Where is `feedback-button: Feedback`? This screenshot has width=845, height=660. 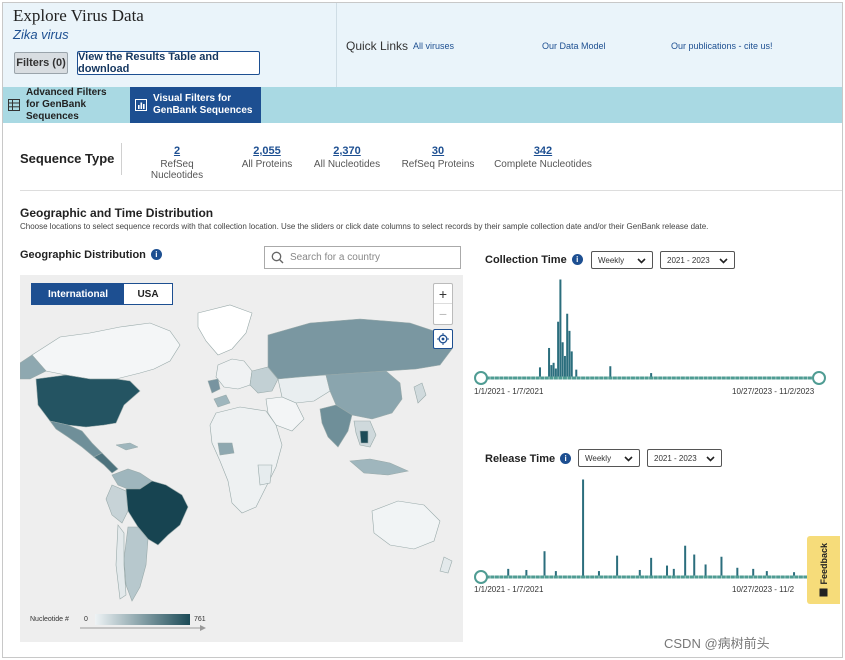
feedback-button: Feedback is located at coordinates (823, 570).